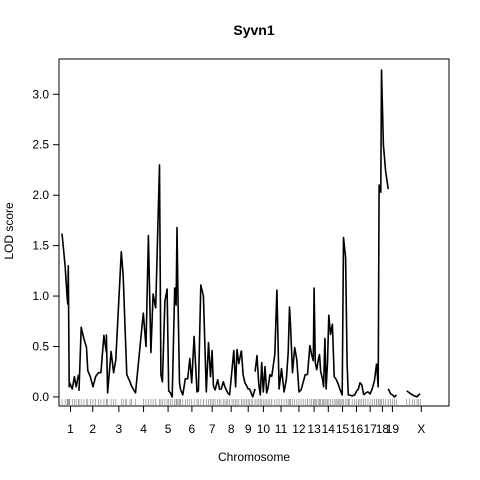  What do you see at coordinates (212, 429) in the screenshot?
I see `x-tick-label: 7` at bounding box center [212, 429].